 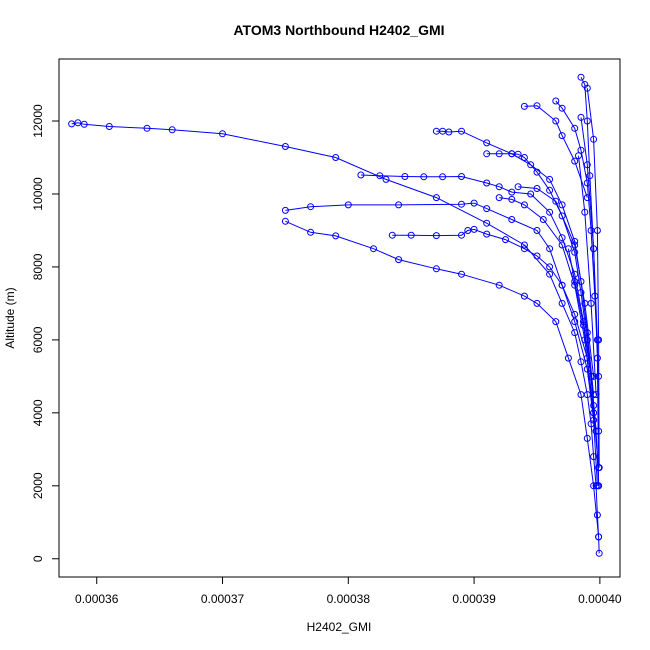 I want to click on y-tick-label: 10000, so click(x=38, y=194).